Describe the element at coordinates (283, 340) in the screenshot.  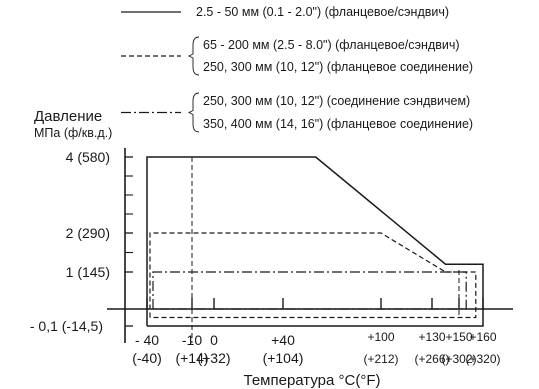
I see `x-tick-label-c: +40` at that location.